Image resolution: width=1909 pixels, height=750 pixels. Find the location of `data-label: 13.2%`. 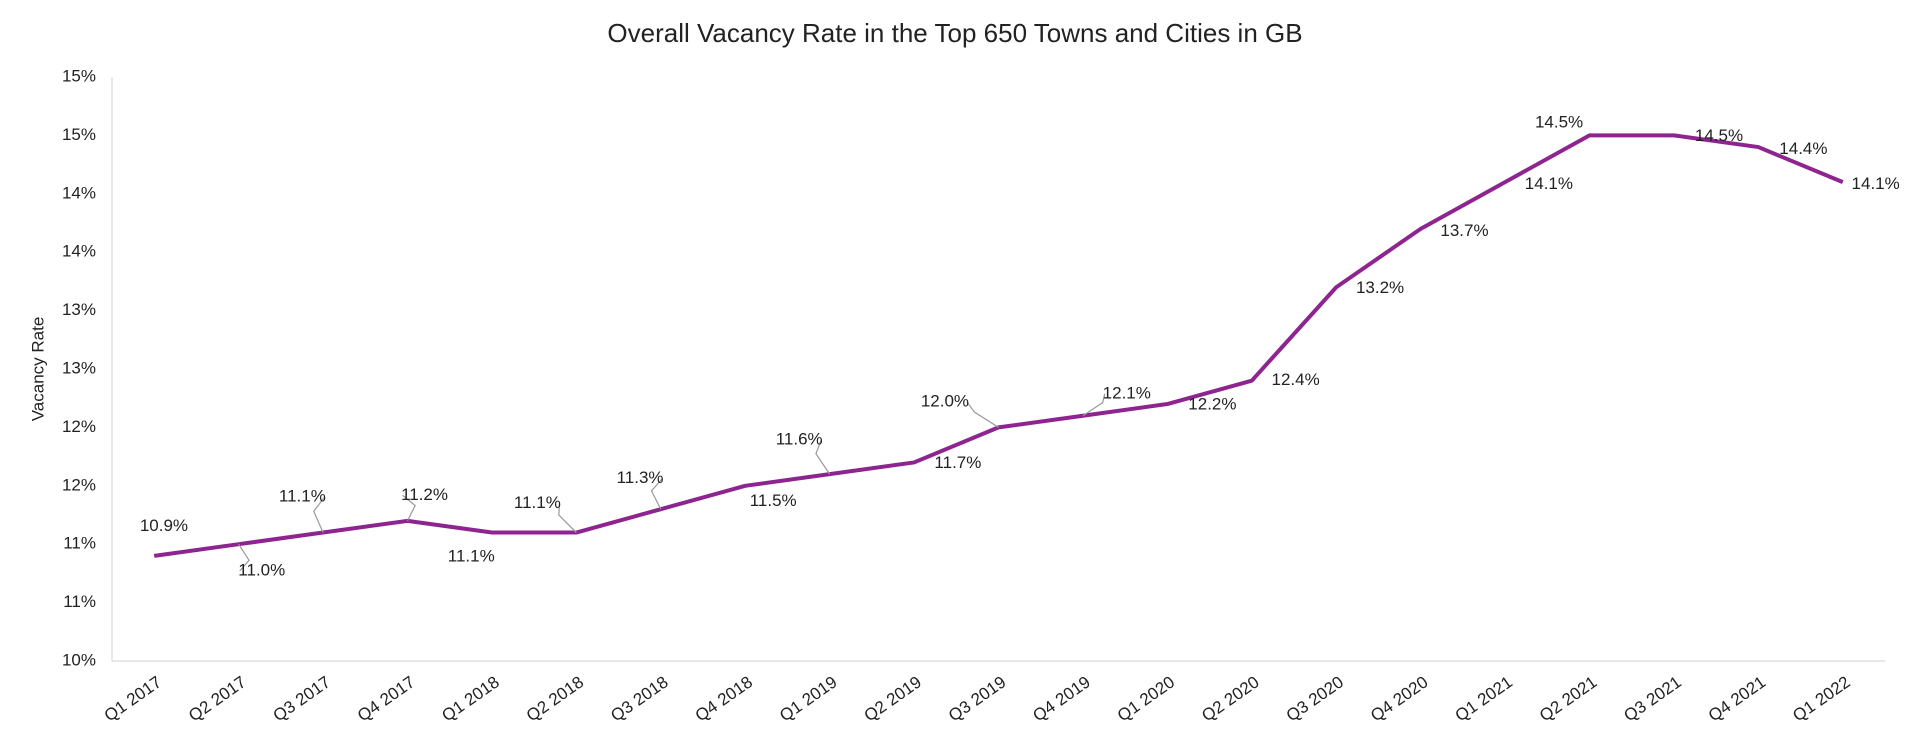

data-label: 13.2% is located at coordinates (1380, 287).